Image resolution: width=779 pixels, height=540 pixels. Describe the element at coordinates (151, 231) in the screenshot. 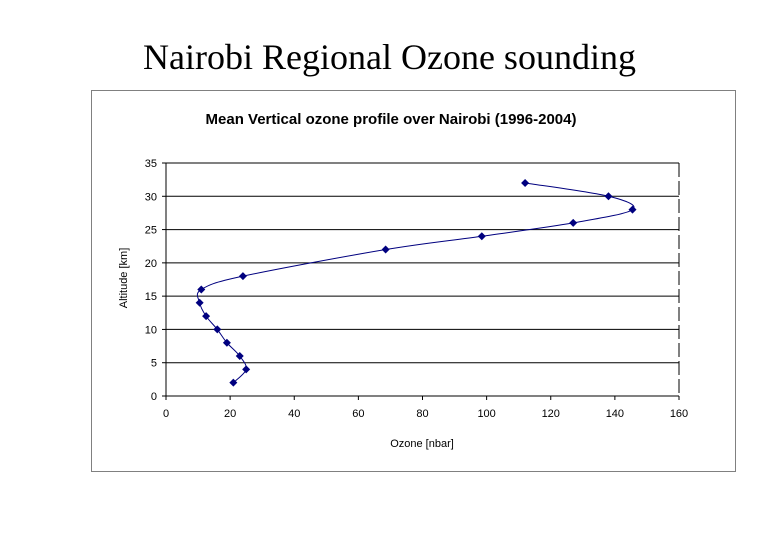

I see `y-tick-label: 25` at that location.